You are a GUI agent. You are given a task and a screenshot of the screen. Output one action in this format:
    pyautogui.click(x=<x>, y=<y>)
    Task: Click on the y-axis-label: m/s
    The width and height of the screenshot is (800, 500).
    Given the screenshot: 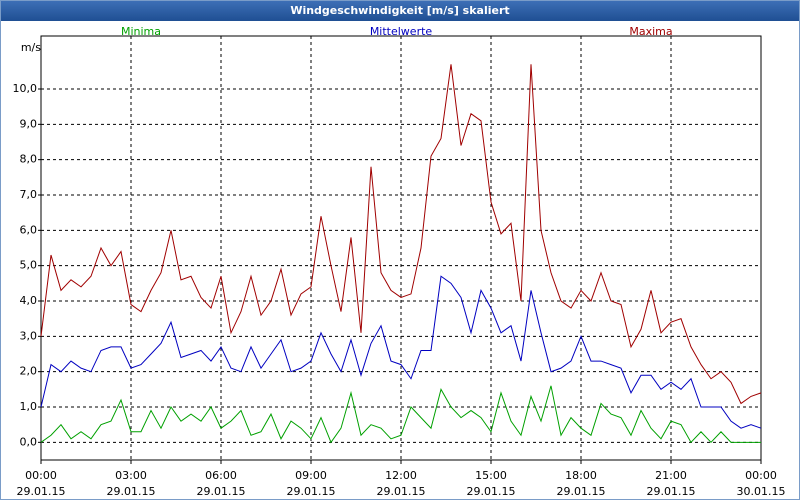 What is the action you would take?
    pyautogui.click(x=31, y=47)
    